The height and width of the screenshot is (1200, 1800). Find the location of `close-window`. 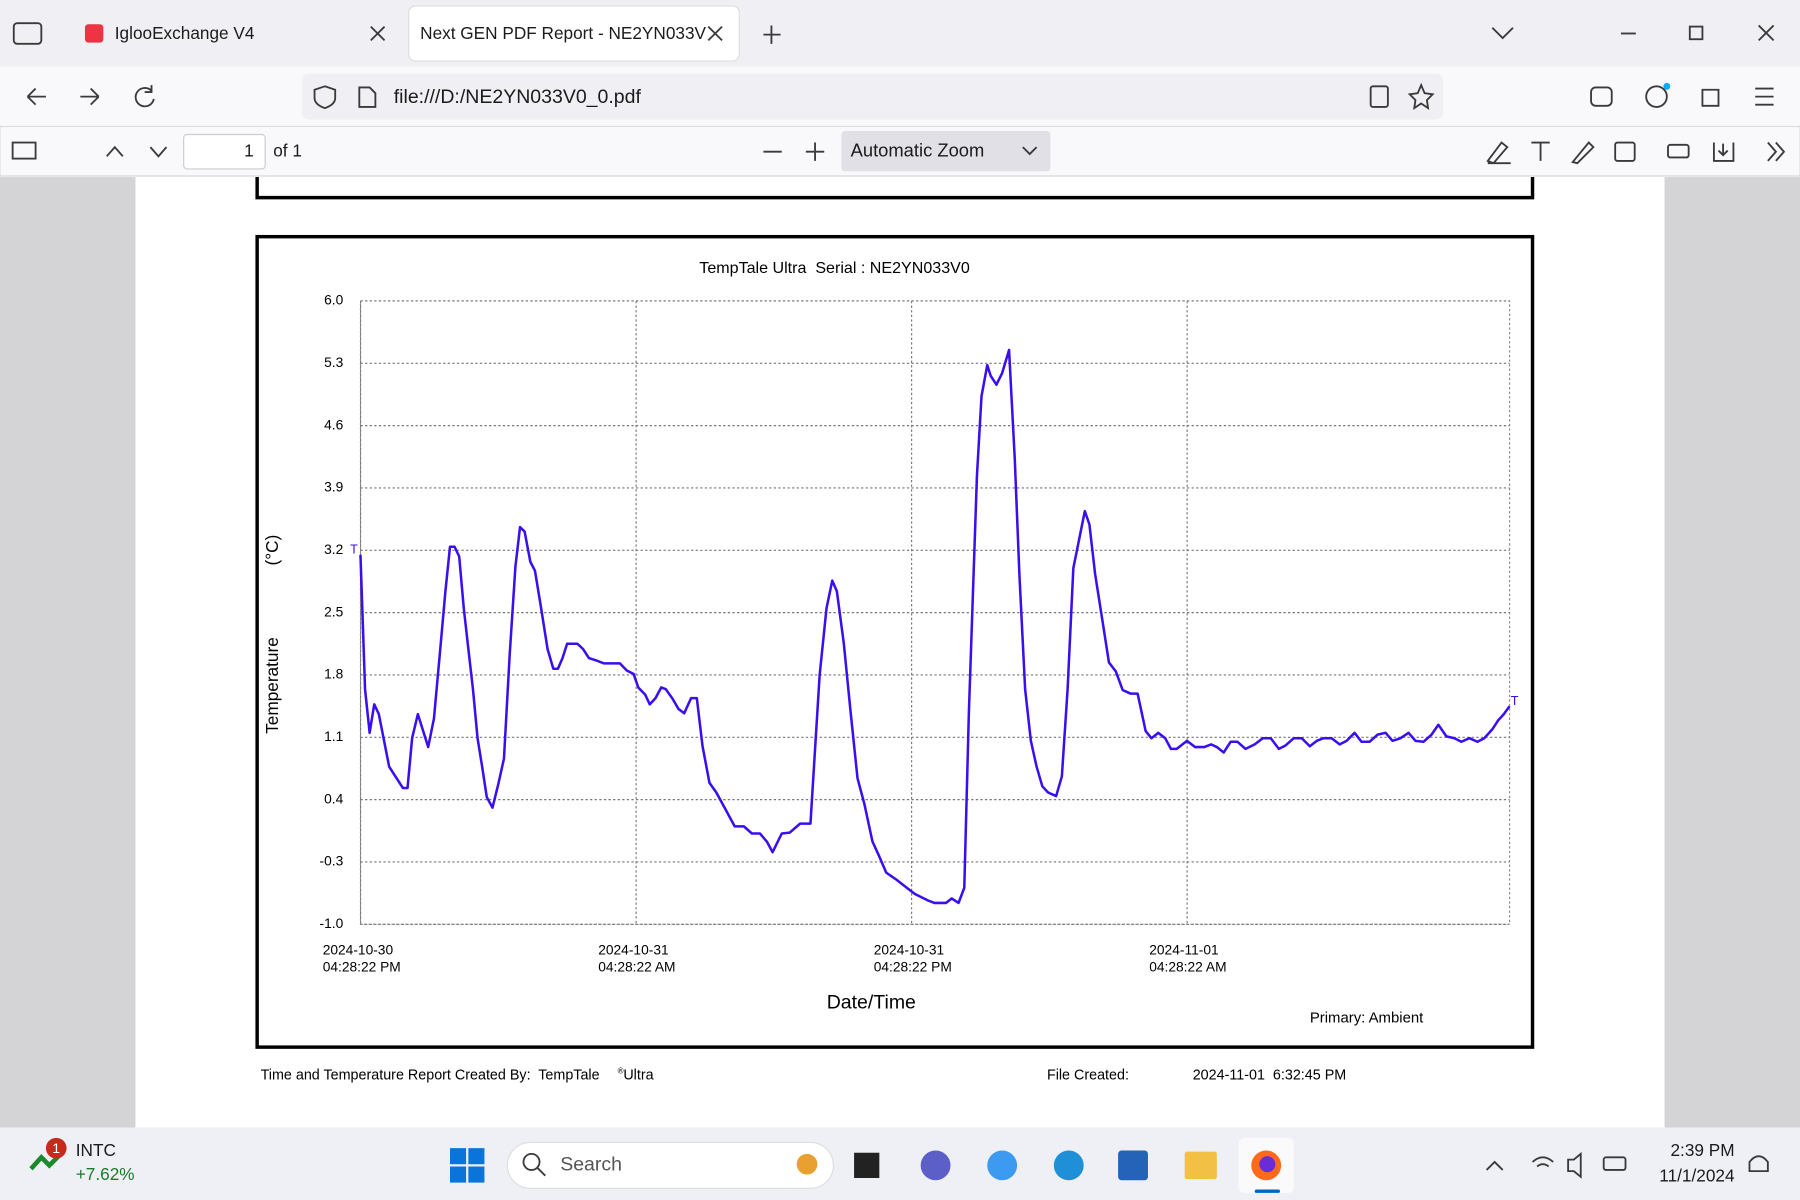

close-window is located at coordinates (1766, 33).